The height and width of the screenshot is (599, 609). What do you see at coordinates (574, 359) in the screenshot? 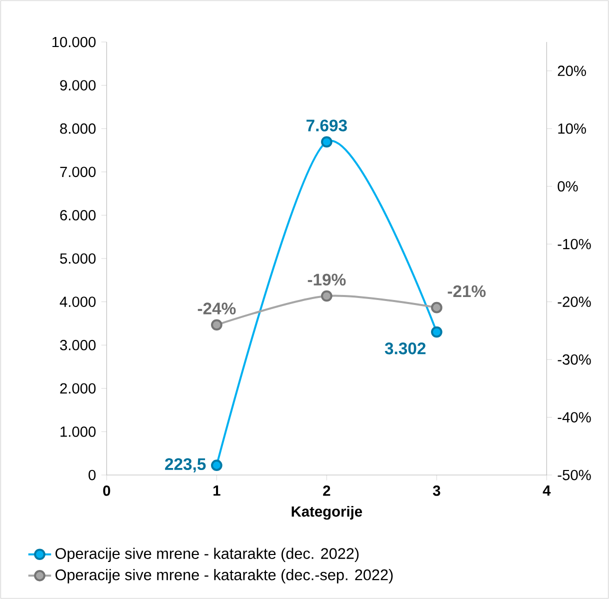
I see `y2-tick-label: -30%` at bounding box center [574, 359].